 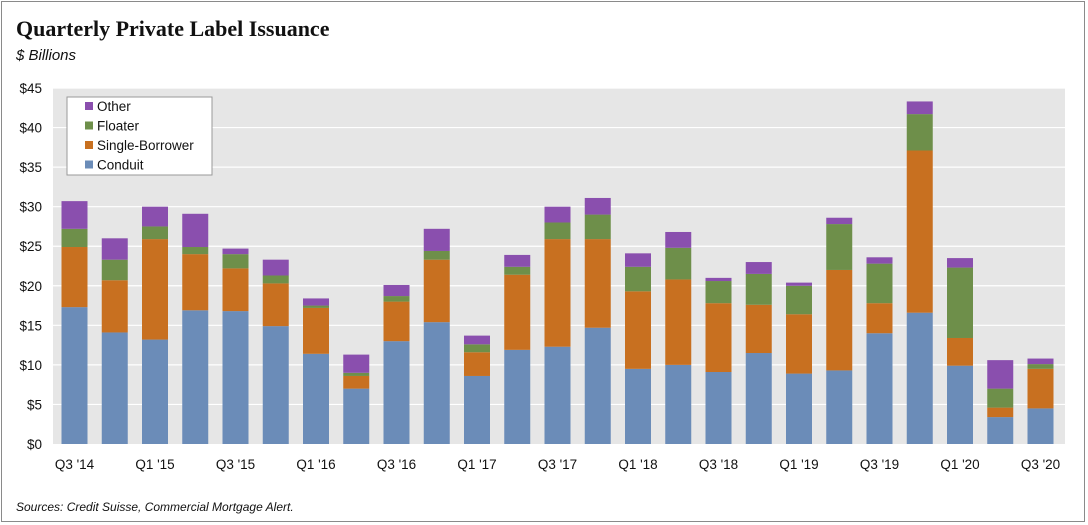 What do you see at coordinates (30, 167) in the screenshot?
I see `y-tick-label: $35` at bounding box center [30, 167].